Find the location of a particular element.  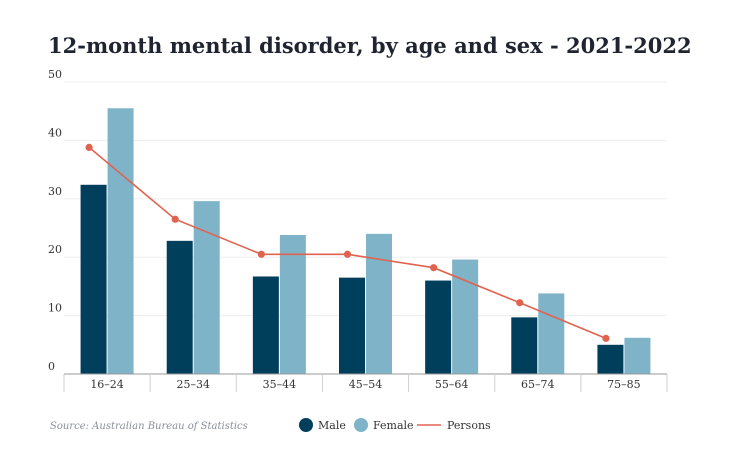

x-axis: 16–24 25–34 35–44 45–54 55–64 65–74 75–85 is located at coordinates (365, 382).